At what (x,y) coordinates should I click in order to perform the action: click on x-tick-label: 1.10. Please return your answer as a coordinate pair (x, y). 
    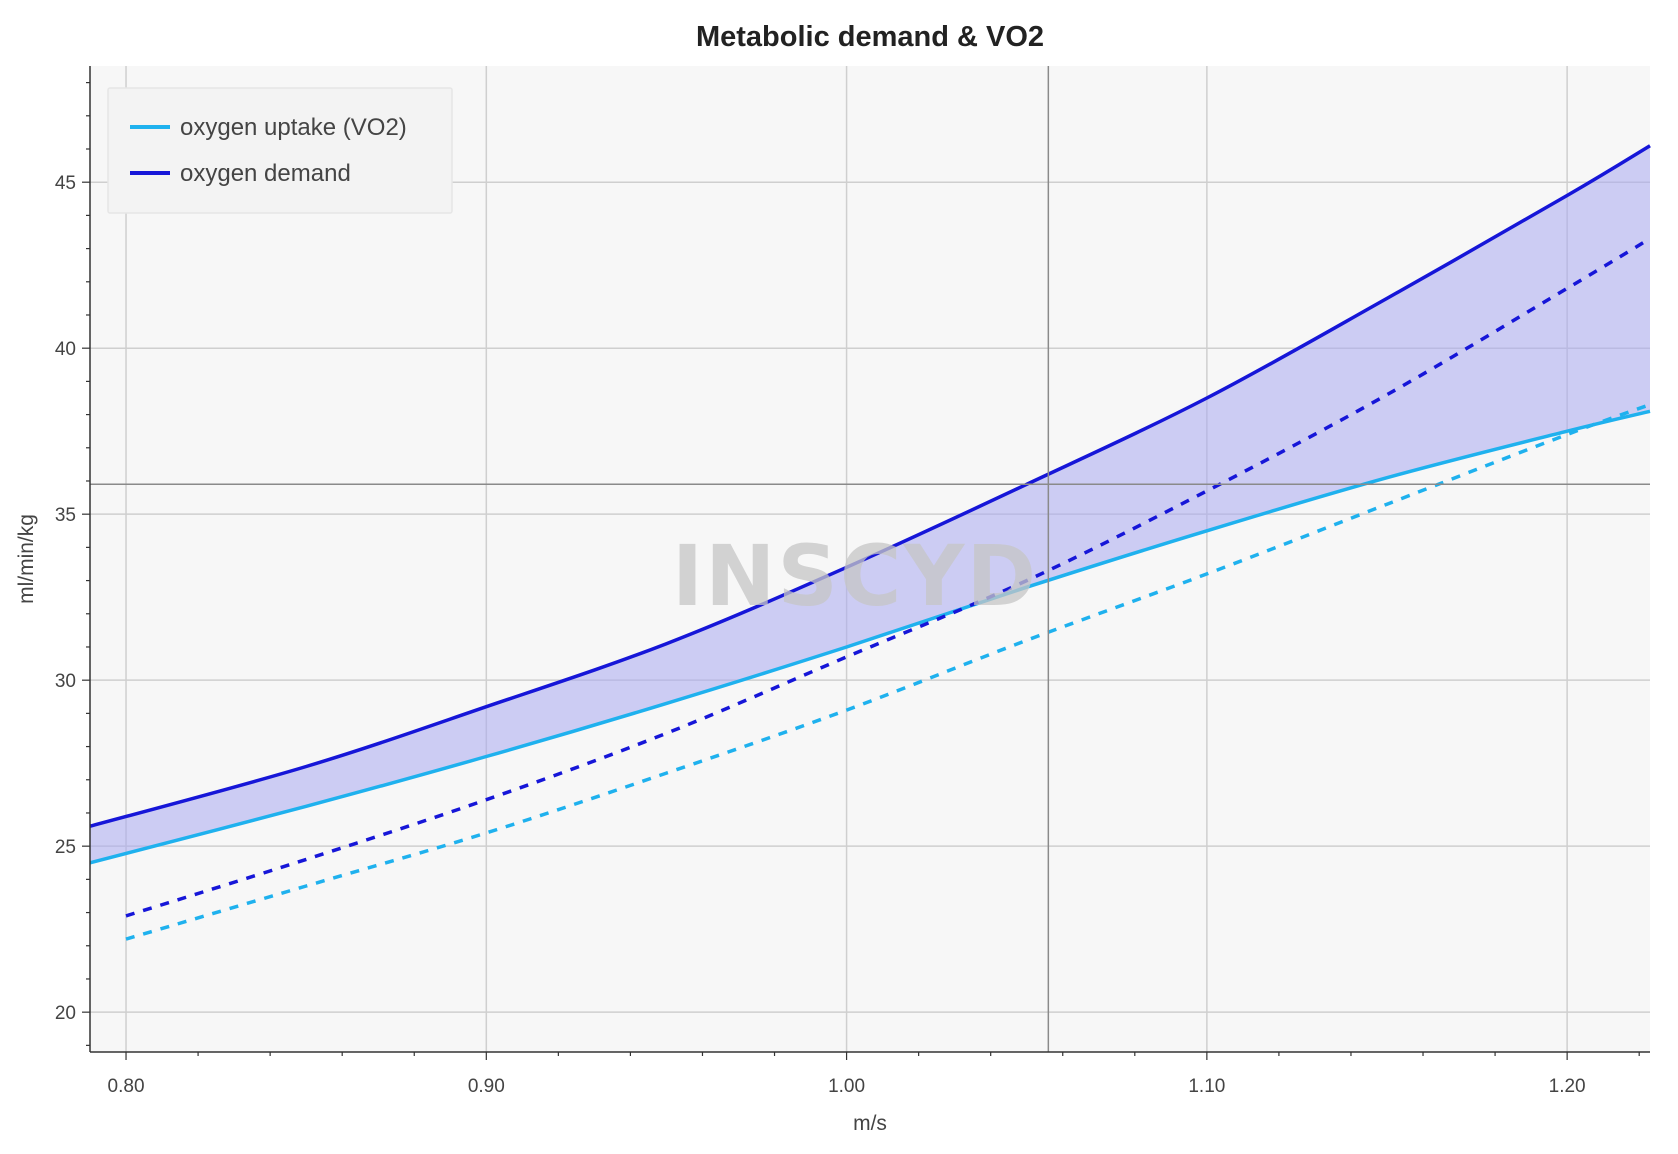
    Looking at the image, I should click on (1206, 1086).